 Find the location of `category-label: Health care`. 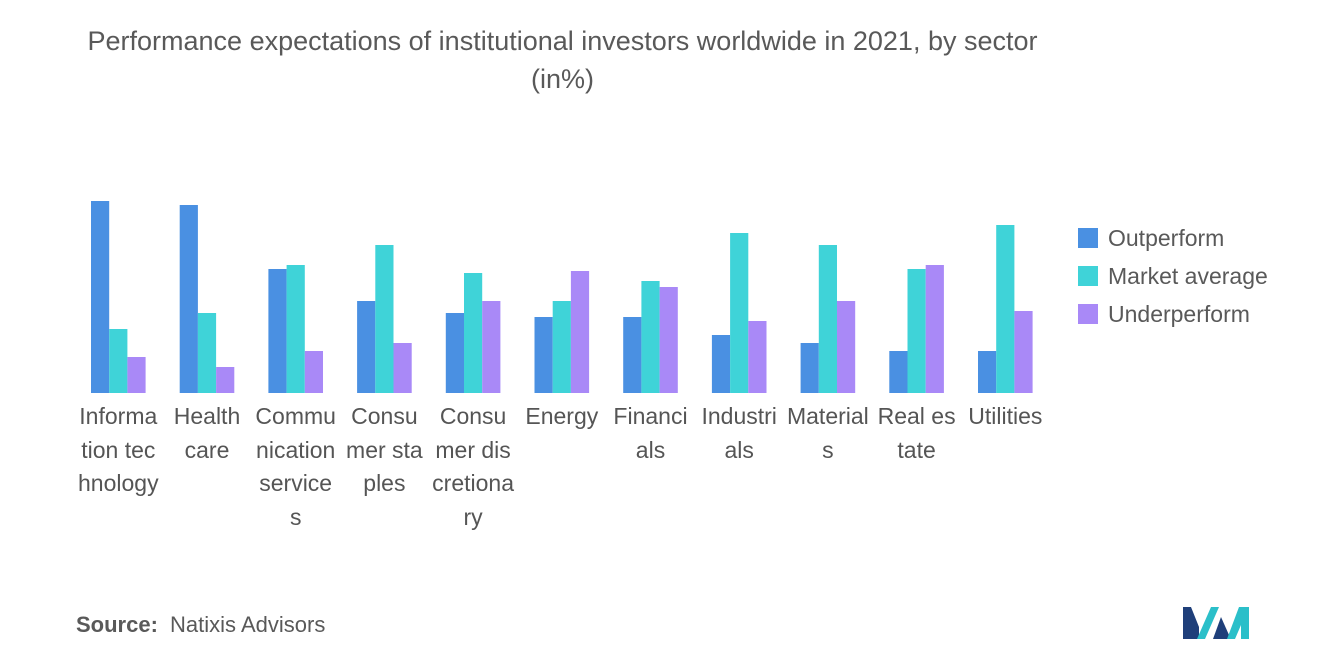

category-label: Health care is located at coordinates (207, 433).